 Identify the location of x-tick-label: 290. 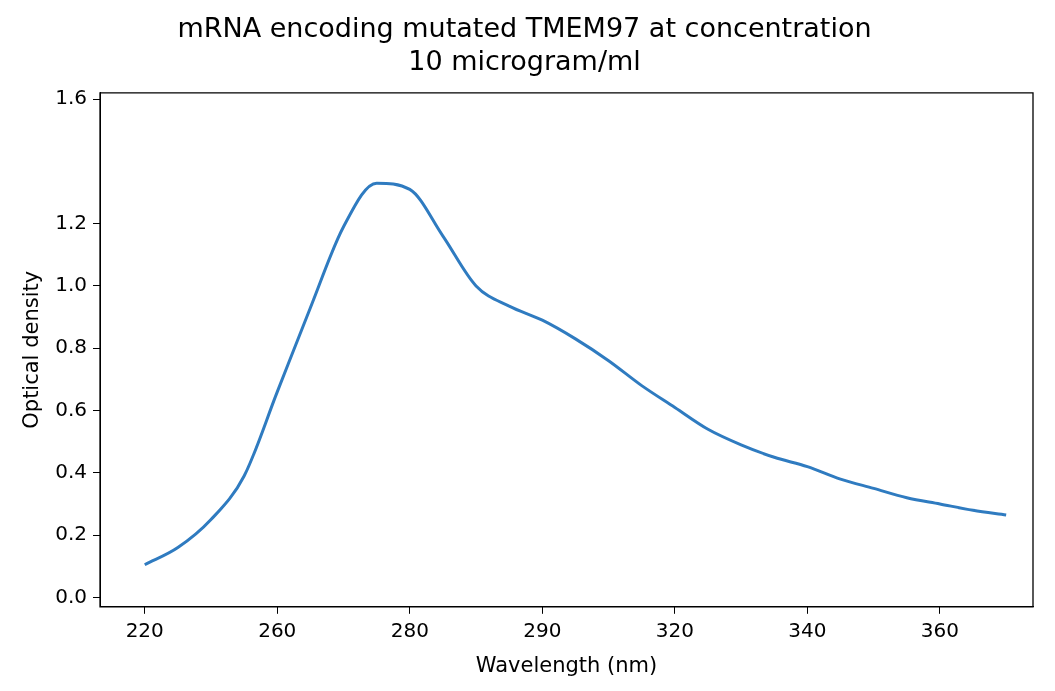
(542, 630).